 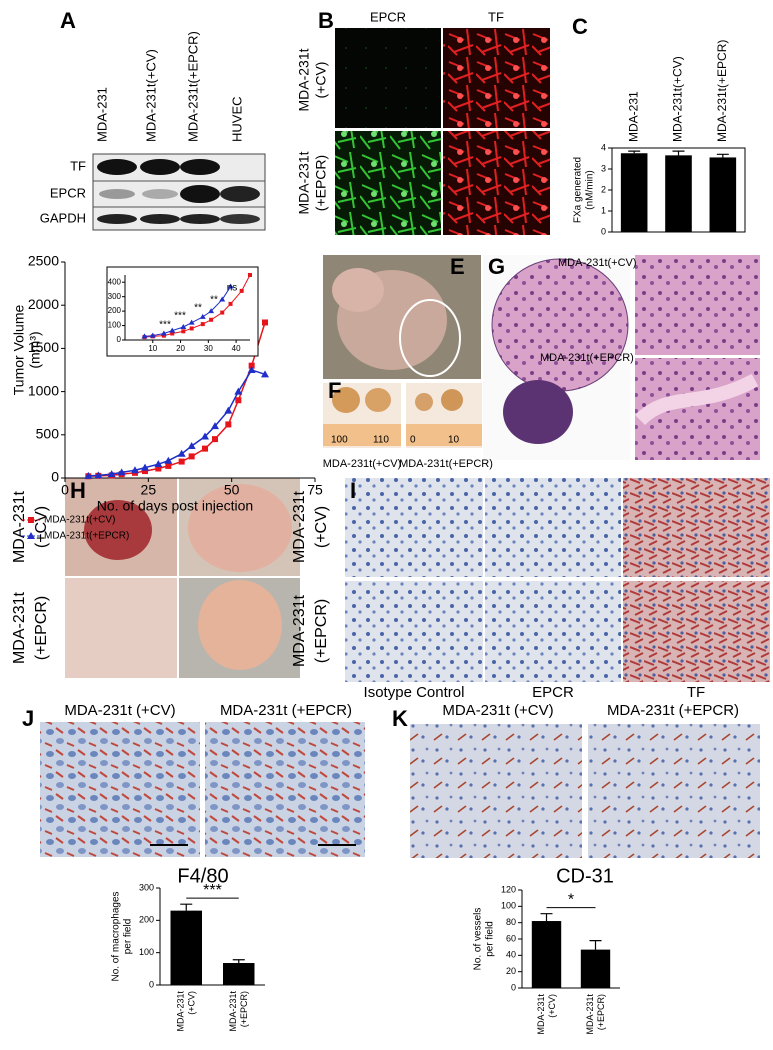 I want to click on category-label: MDA-231t(+CV), so click(x=678, y=99).